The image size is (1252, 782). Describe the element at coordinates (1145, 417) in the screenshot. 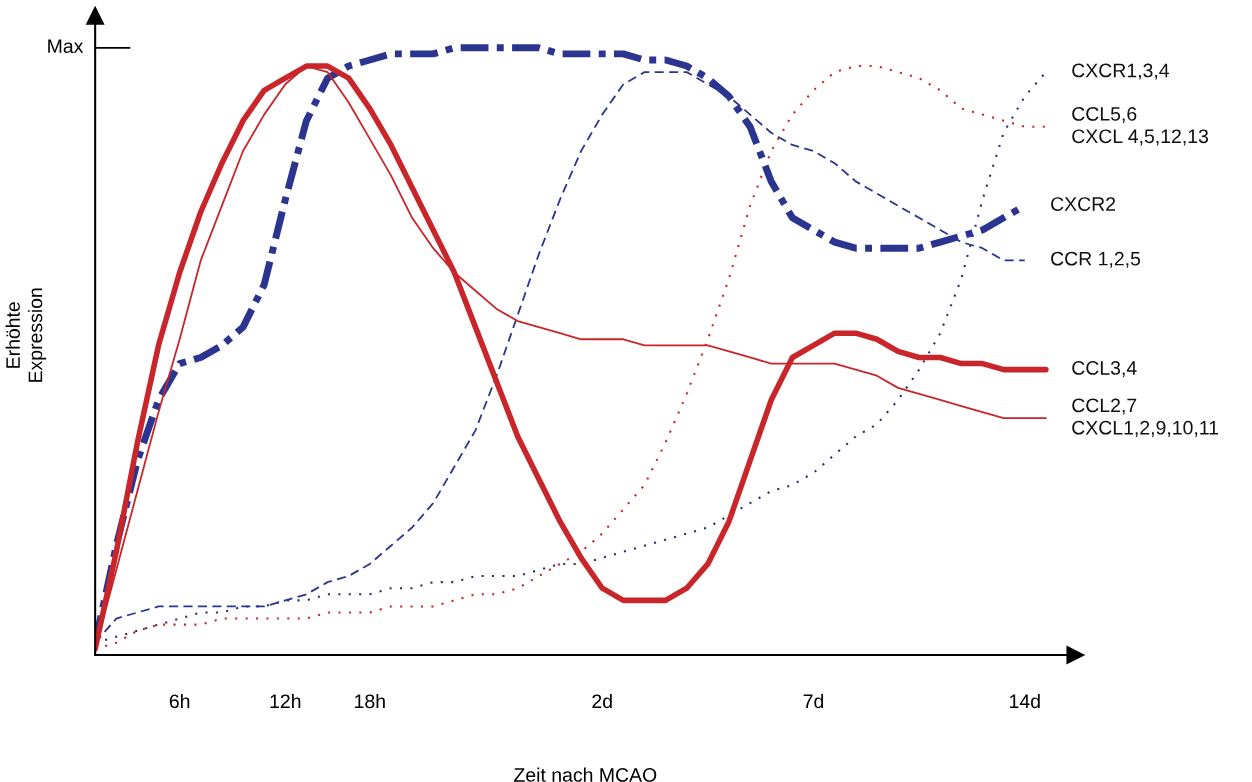

I see `series-label: CCL2,7 CXCL1,2,9,10,11` at that location.